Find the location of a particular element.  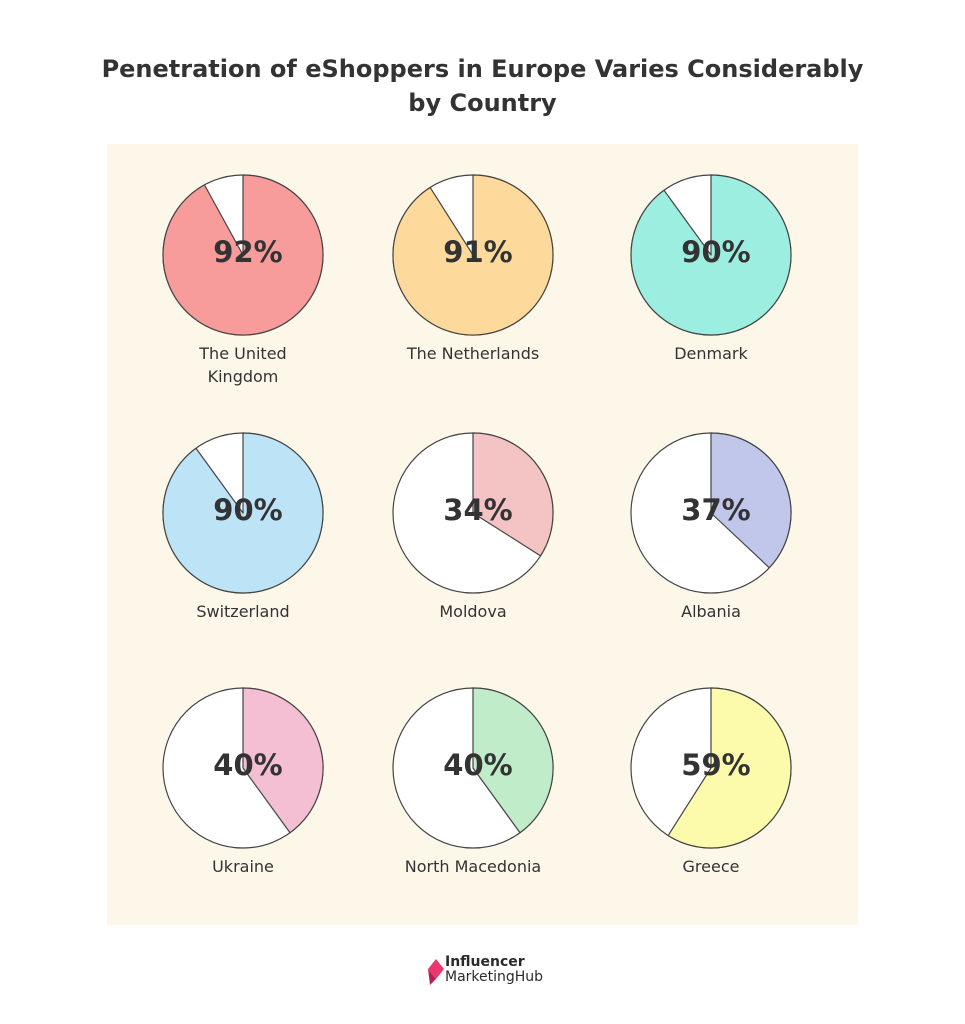

pie-country-label-line: The Netherlands is located at coordinates (473, 353).